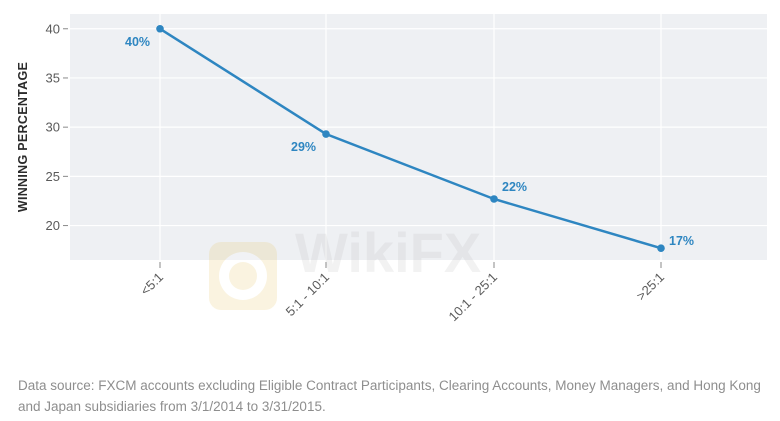 This screenshot has width=780, height=421. Describe the element at coordinates (53, 28) in the screenshot. I see `y-tick-label: 40` at that location.